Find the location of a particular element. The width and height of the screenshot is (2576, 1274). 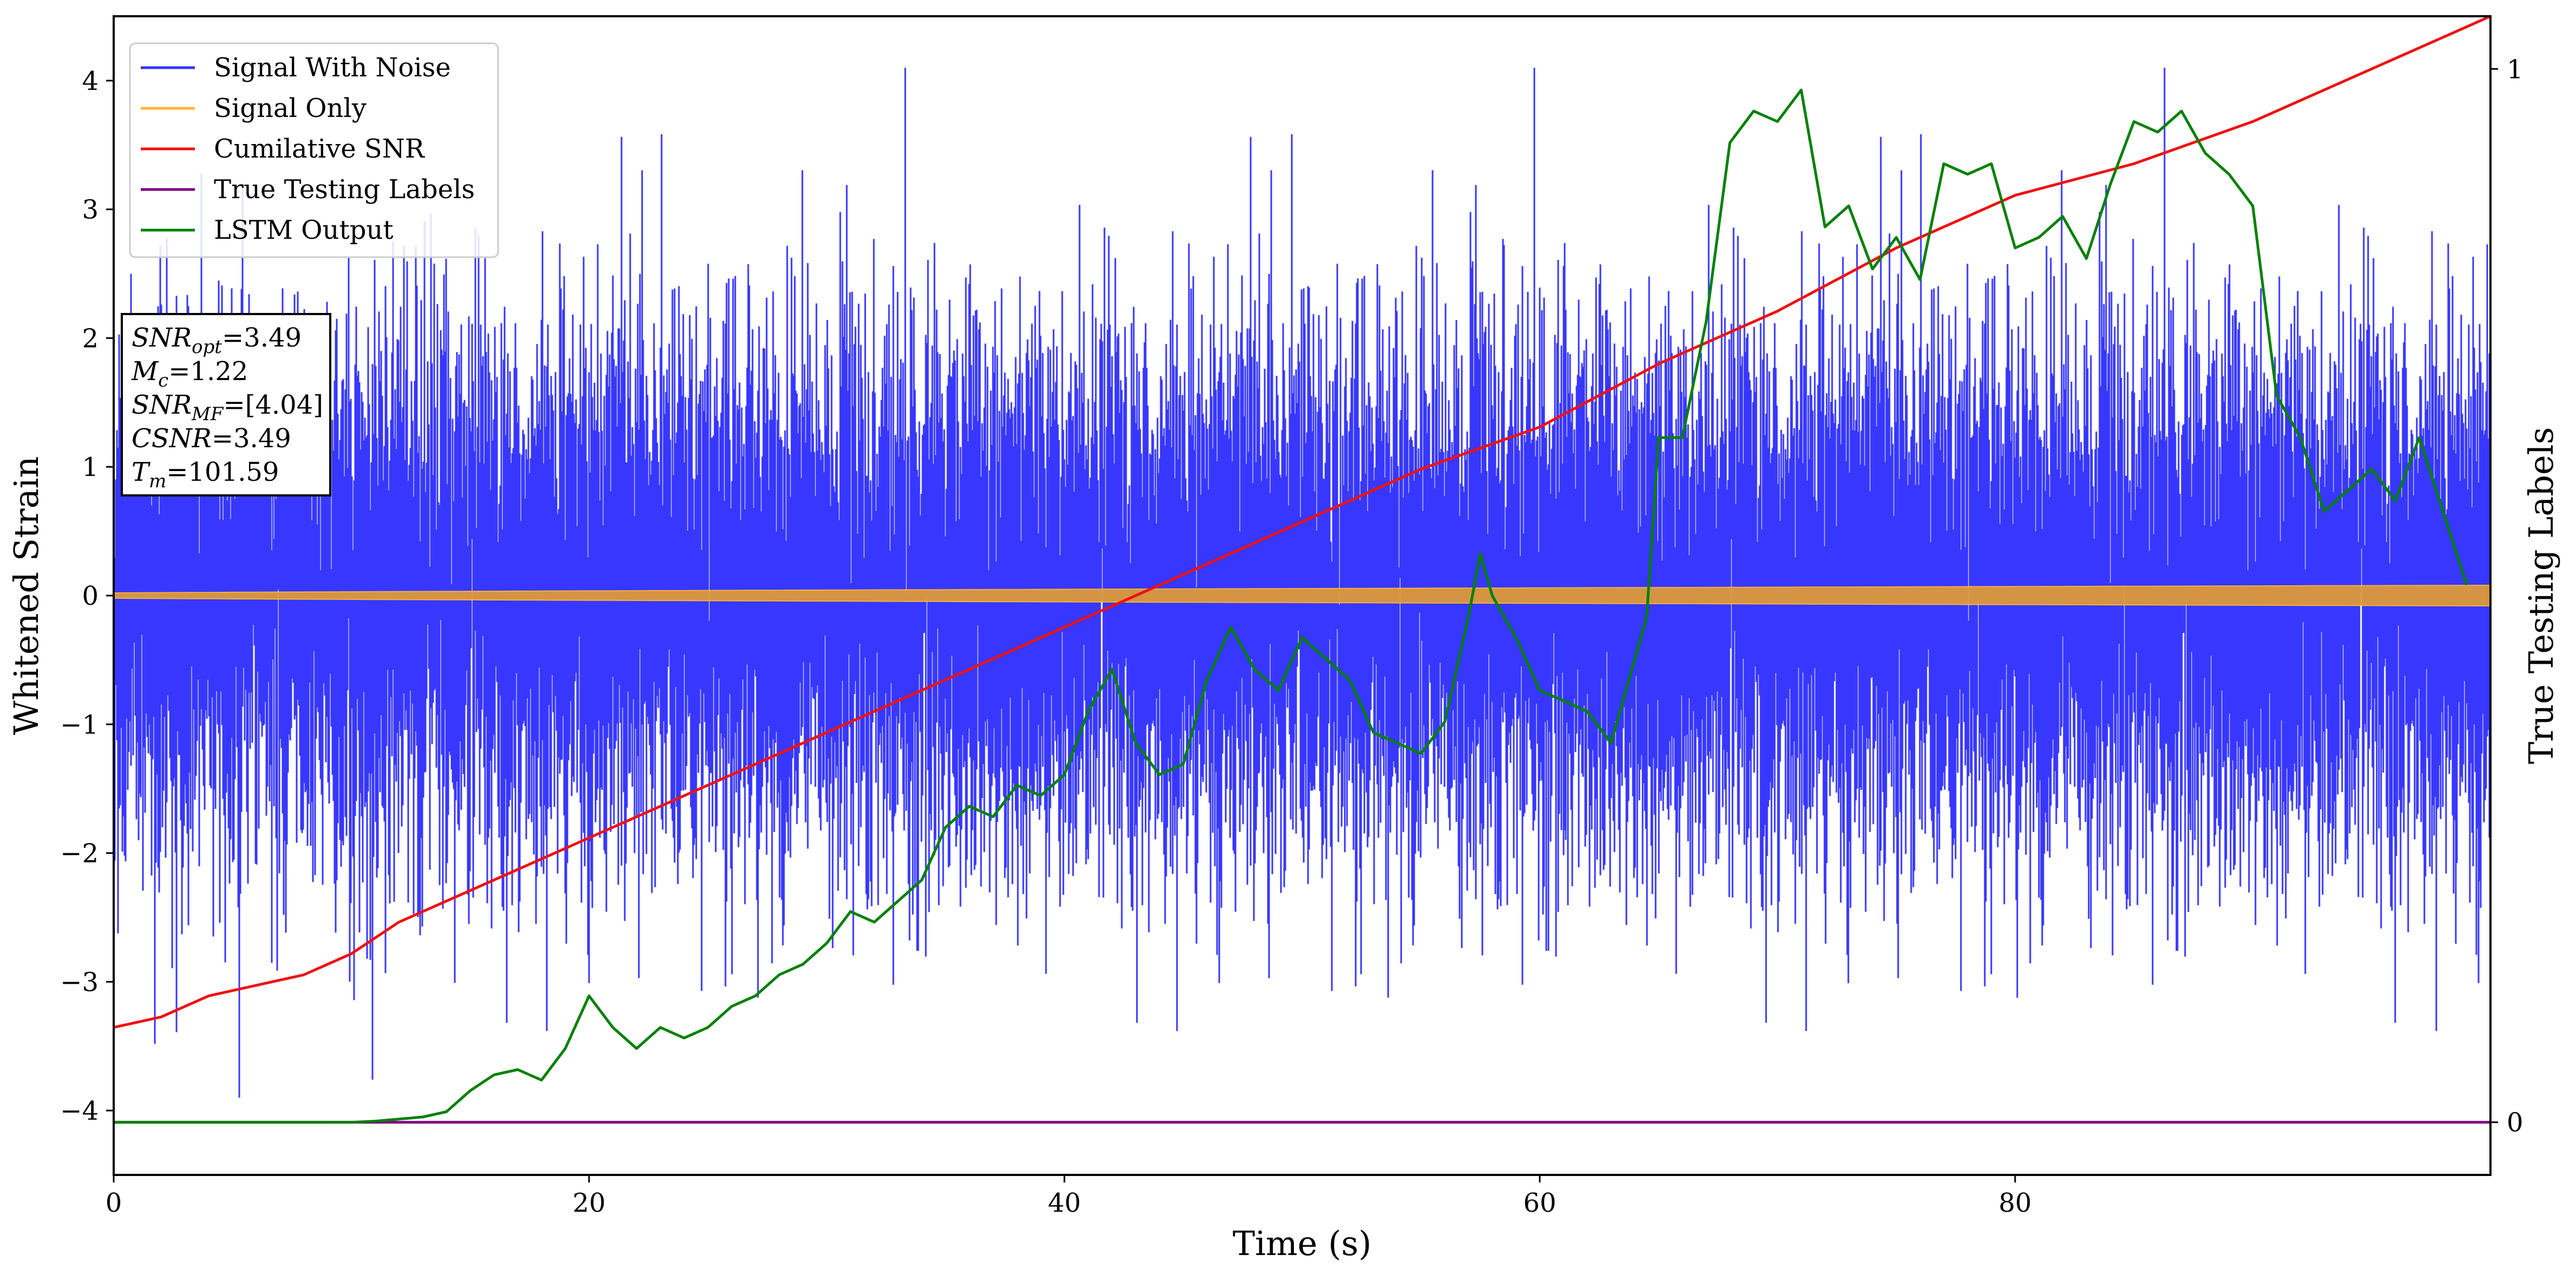

y-tick-label: 3 is located at coordinates (90, 210).